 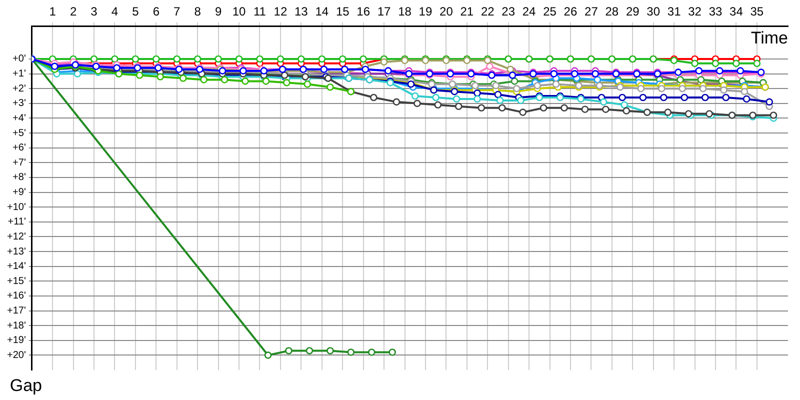 What do you see at coordinates (633, 11) in the screenshot?
I see `x-tick-label: 29` at bounding box center [633, 11].